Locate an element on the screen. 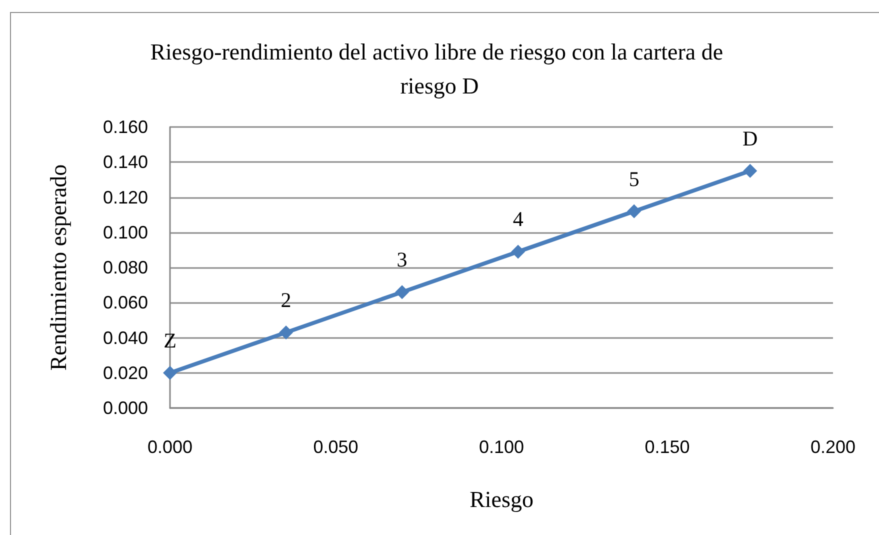 The width and height of the screenshot is (879, 535). x-tick-label: 0.150 is located at coordinates (667, 447).